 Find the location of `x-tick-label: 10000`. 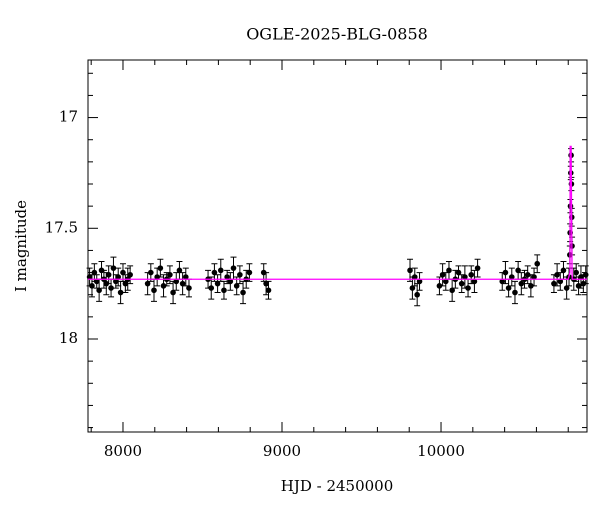

x-tick-label: 10000 is located at coordinates (441, 451).